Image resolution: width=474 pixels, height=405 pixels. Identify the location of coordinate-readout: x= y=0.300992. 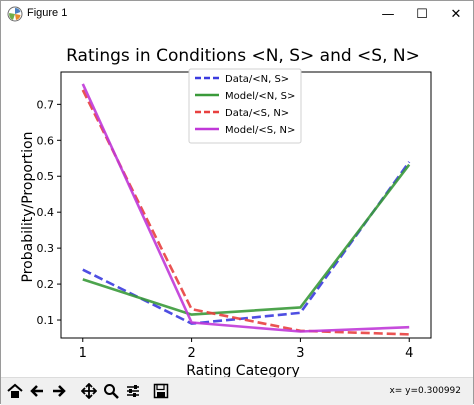
(425, 391).